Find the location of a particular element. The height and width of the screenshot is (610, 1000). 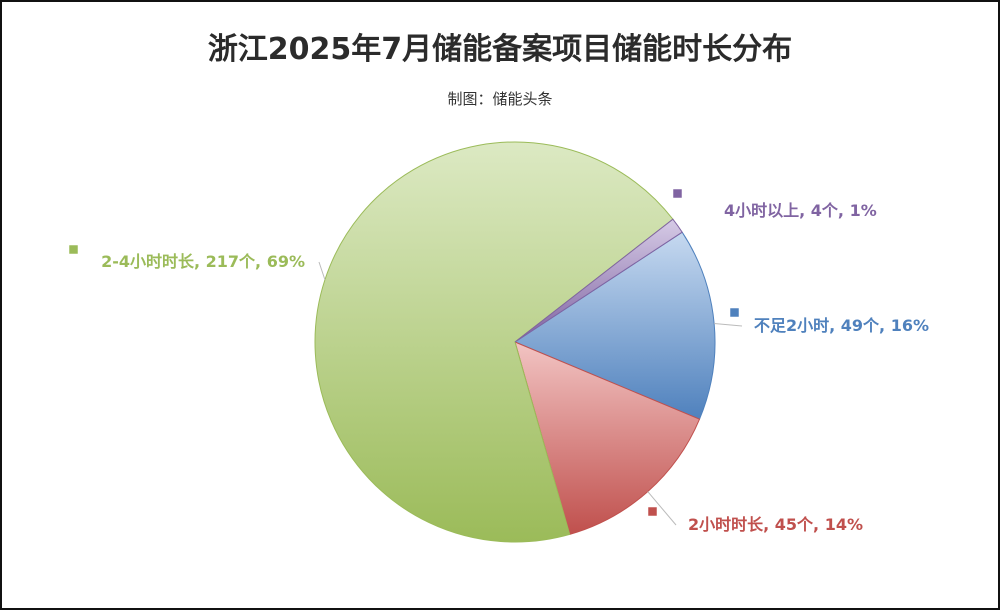

label-marker-2h is located at coordinates (652, 511).